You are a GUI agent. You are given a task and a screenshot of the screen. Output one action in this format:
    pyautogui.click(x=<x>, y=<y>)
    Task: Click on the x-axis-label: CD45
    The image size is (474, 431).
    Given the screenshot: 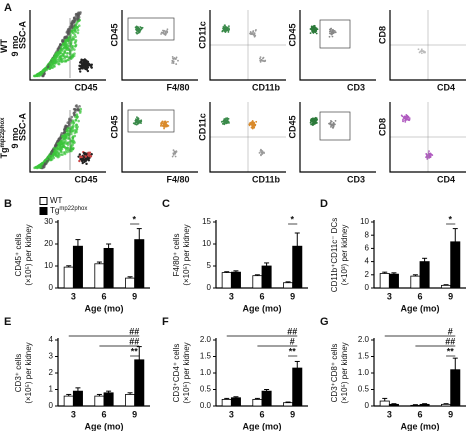 What is the action you would take?
    pyautogui.click(x=85, y=87)
    